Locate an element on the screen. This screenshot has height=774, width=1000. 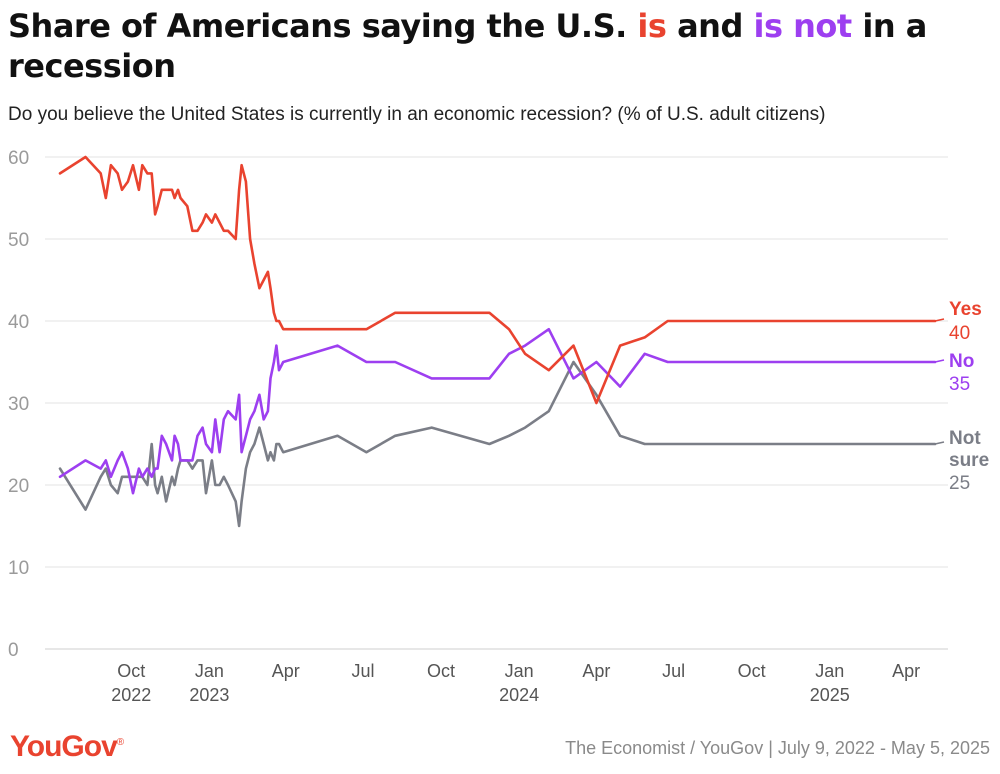
y-tick-label: 20 is located at coordinates (18, 486).